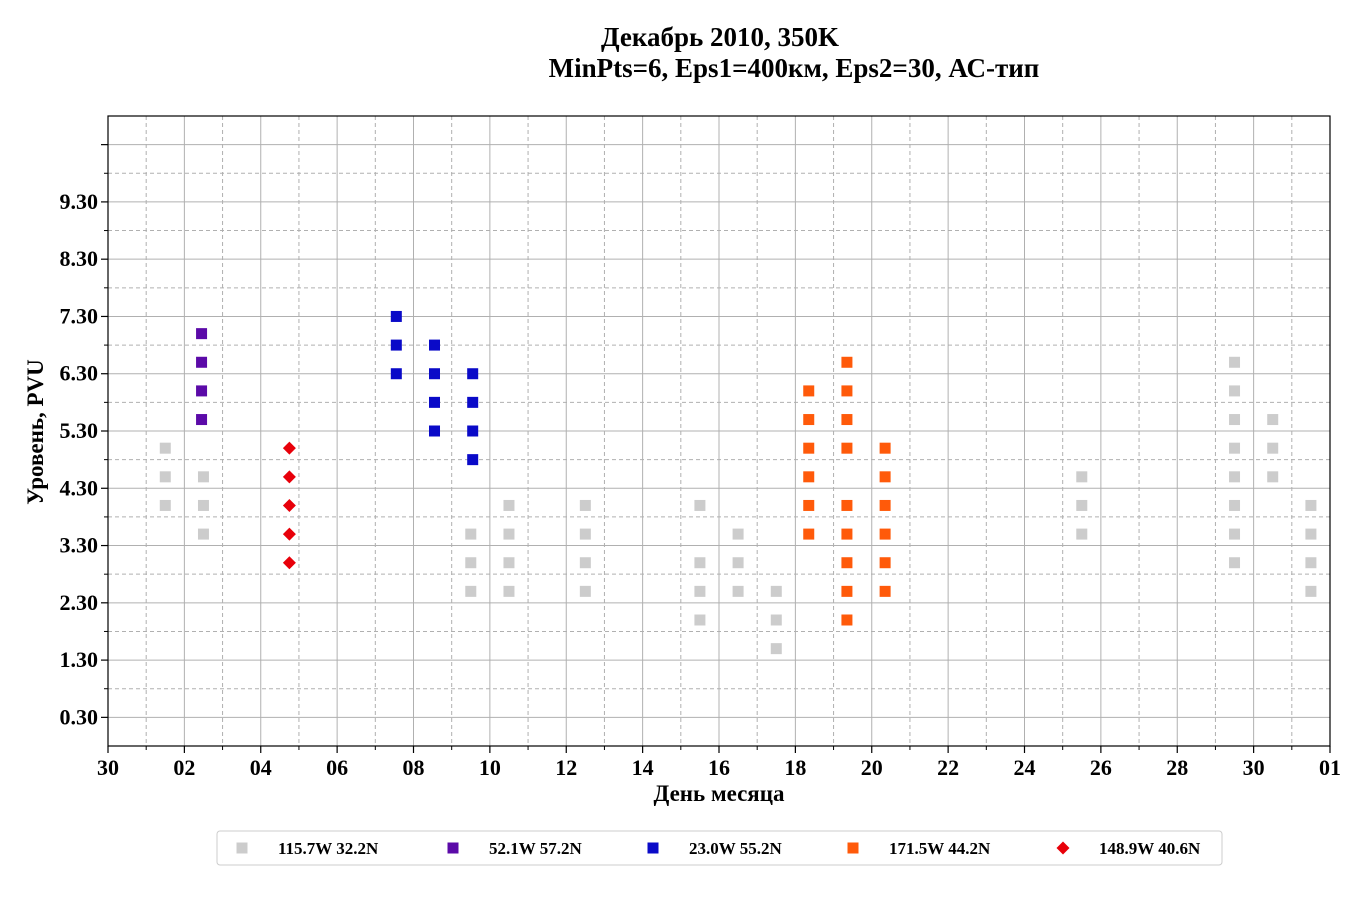 The width and height of the screenshot is (1360, 900). What do you see at coordinates (79, 659) in the screenshot?
I see `y-tick-label: 1.30` at bounding box center [79, 659].